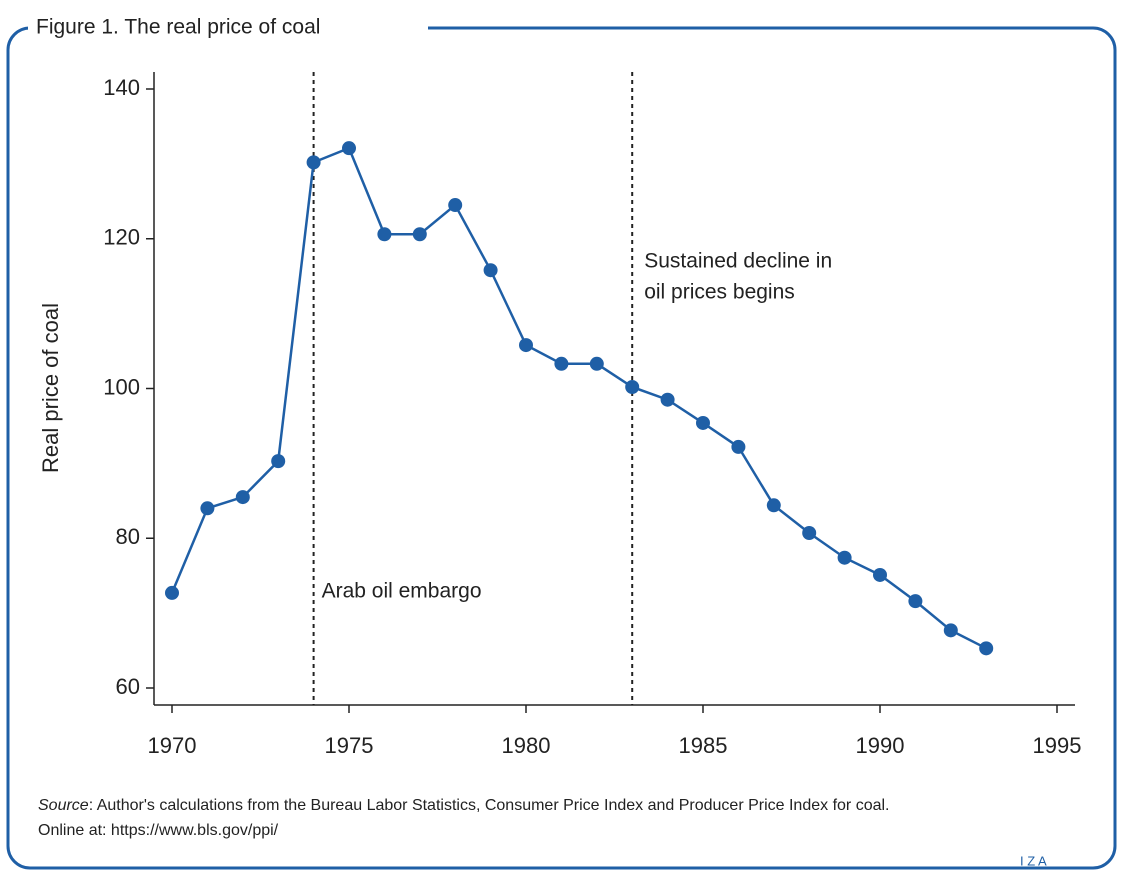 Image resolution: width=1124 pixels, height=875 pixels. I want to click on annotation-label: Sustained decline in, so click(738, 261).